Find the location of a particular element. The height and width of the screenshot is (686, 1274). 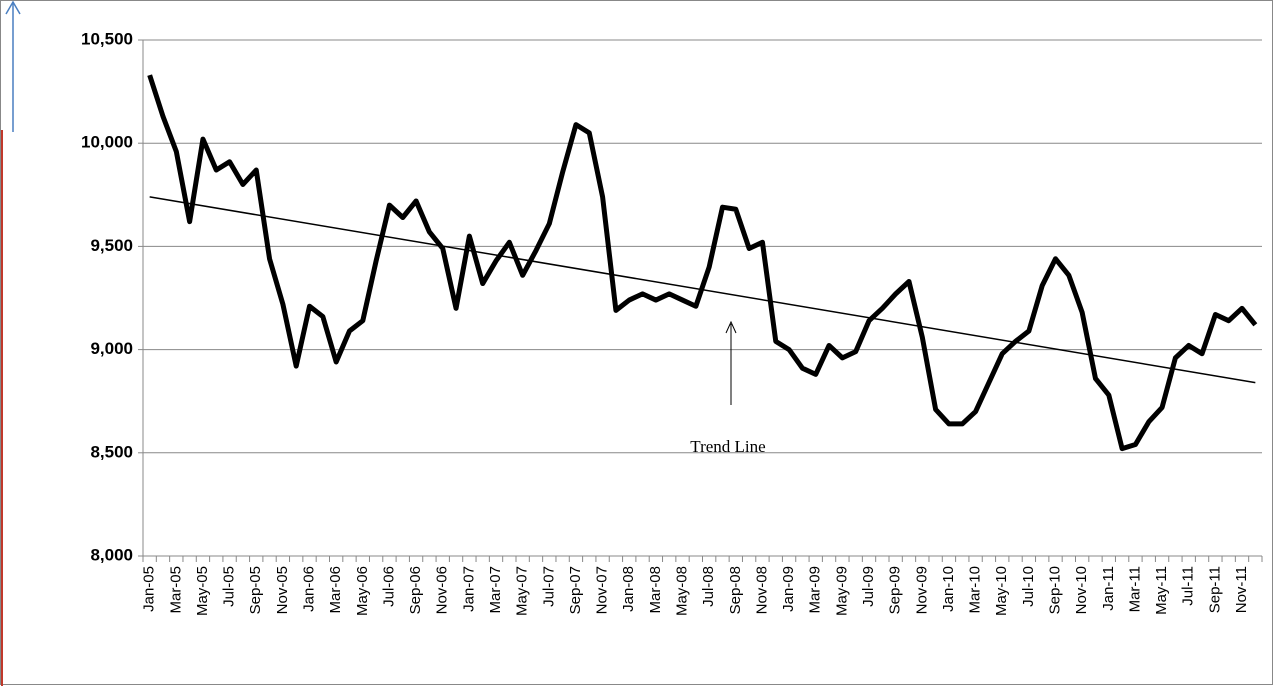

y-tick-label: 8,500 is located at coordinates (111, 451).